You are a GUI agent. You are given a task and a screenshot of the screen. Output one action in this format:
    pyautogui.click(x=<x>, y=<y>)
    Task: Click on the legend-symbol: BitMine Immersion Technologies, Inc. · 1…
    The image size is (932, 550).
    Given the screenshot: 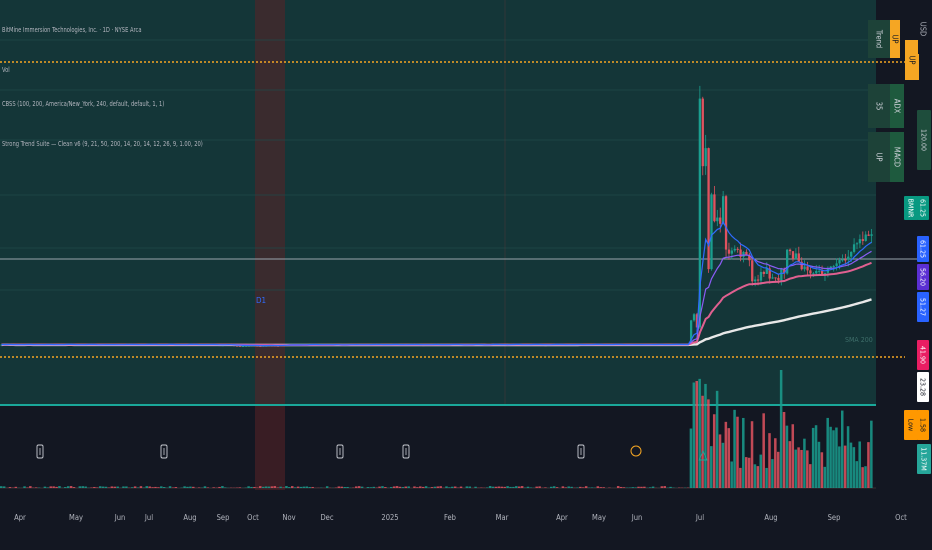 What is the action you would take?
    pyautogui.click(x=72, y=30)
    